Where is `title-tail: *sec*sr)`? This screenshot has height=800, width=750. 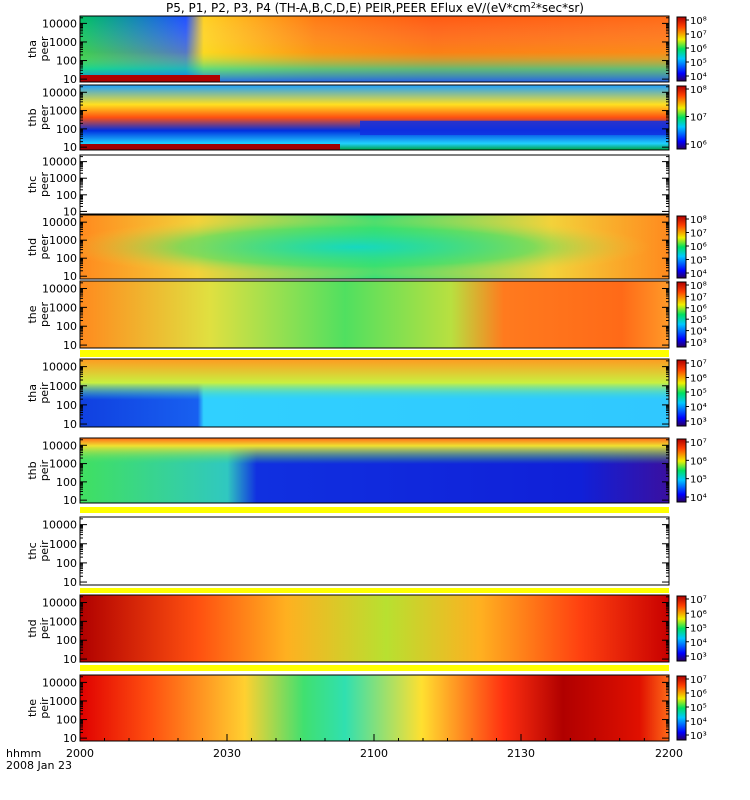 title-tail: *sec*sr) is located at coordinates (560, 8).